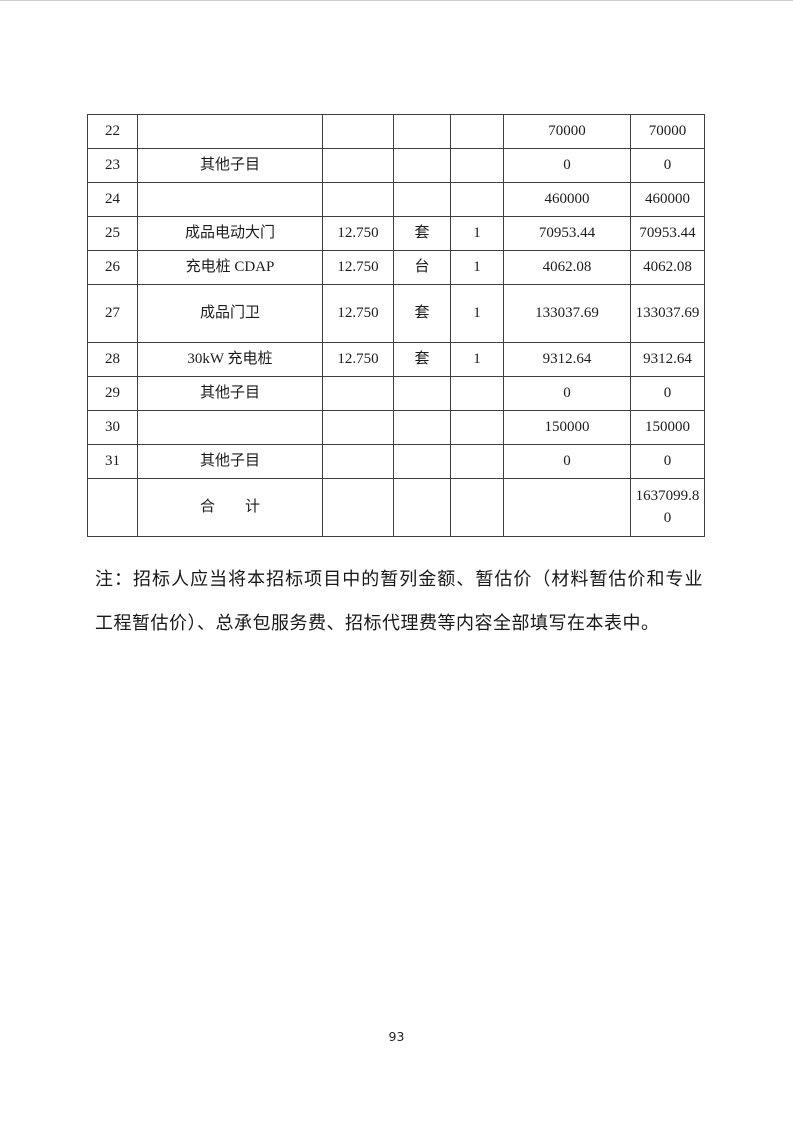 The image size is (793, 1123). What do you see at coordinates (667, 131) in the screenshot?
I see `cell-amount: 70000` at bounding box center [667, 131].